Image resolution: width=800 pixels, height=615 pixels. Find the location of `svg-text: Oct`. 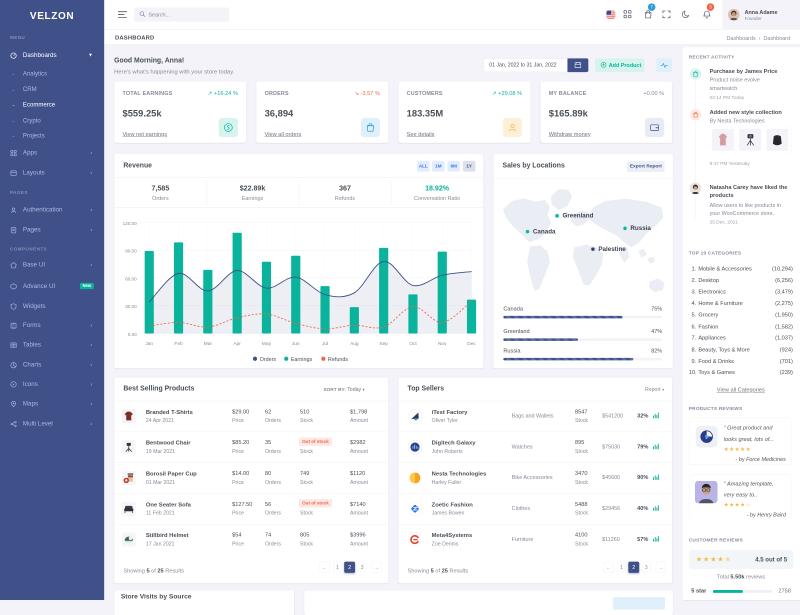

svg-text: Oct is located at coordinates (413, 344).